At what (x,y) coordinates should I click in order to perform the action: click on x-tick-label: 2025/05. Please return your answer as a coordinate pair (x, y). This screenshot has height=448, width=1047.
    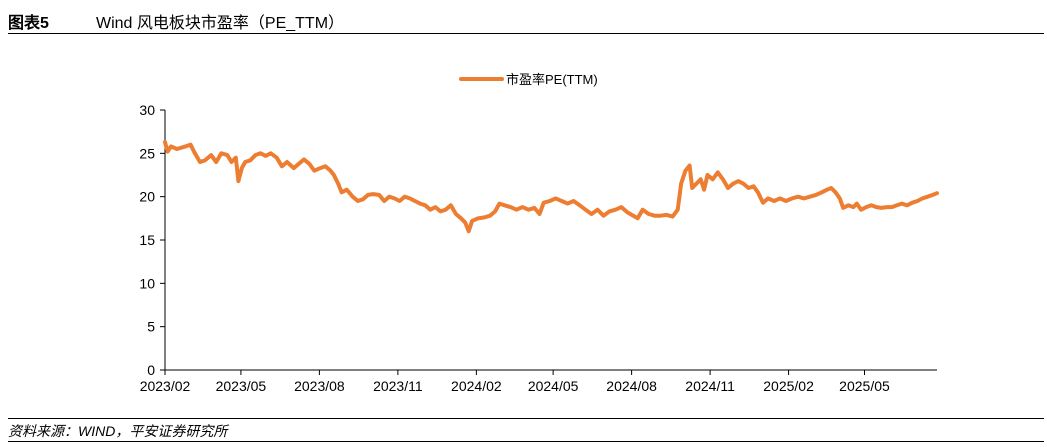
    Looking at the image, I should click on (864, 386).